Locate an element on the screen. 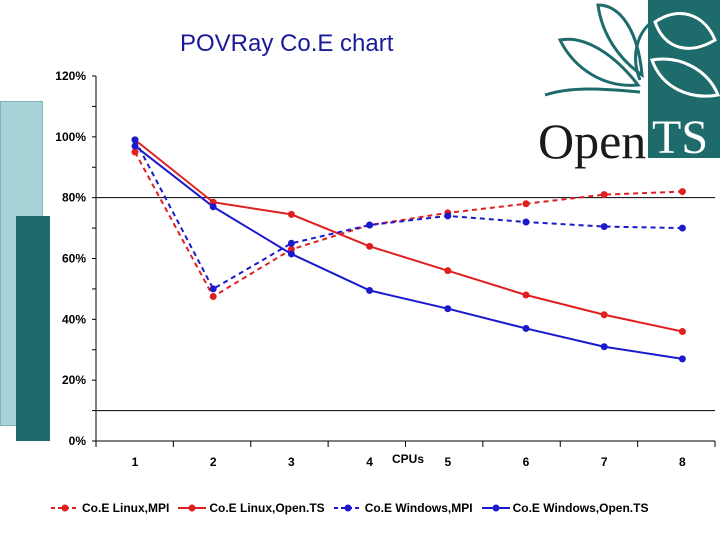 Image resolution: width=720 pixels, height=540 pixels. logo-text-open: Open is located at coordinates (592, 141).